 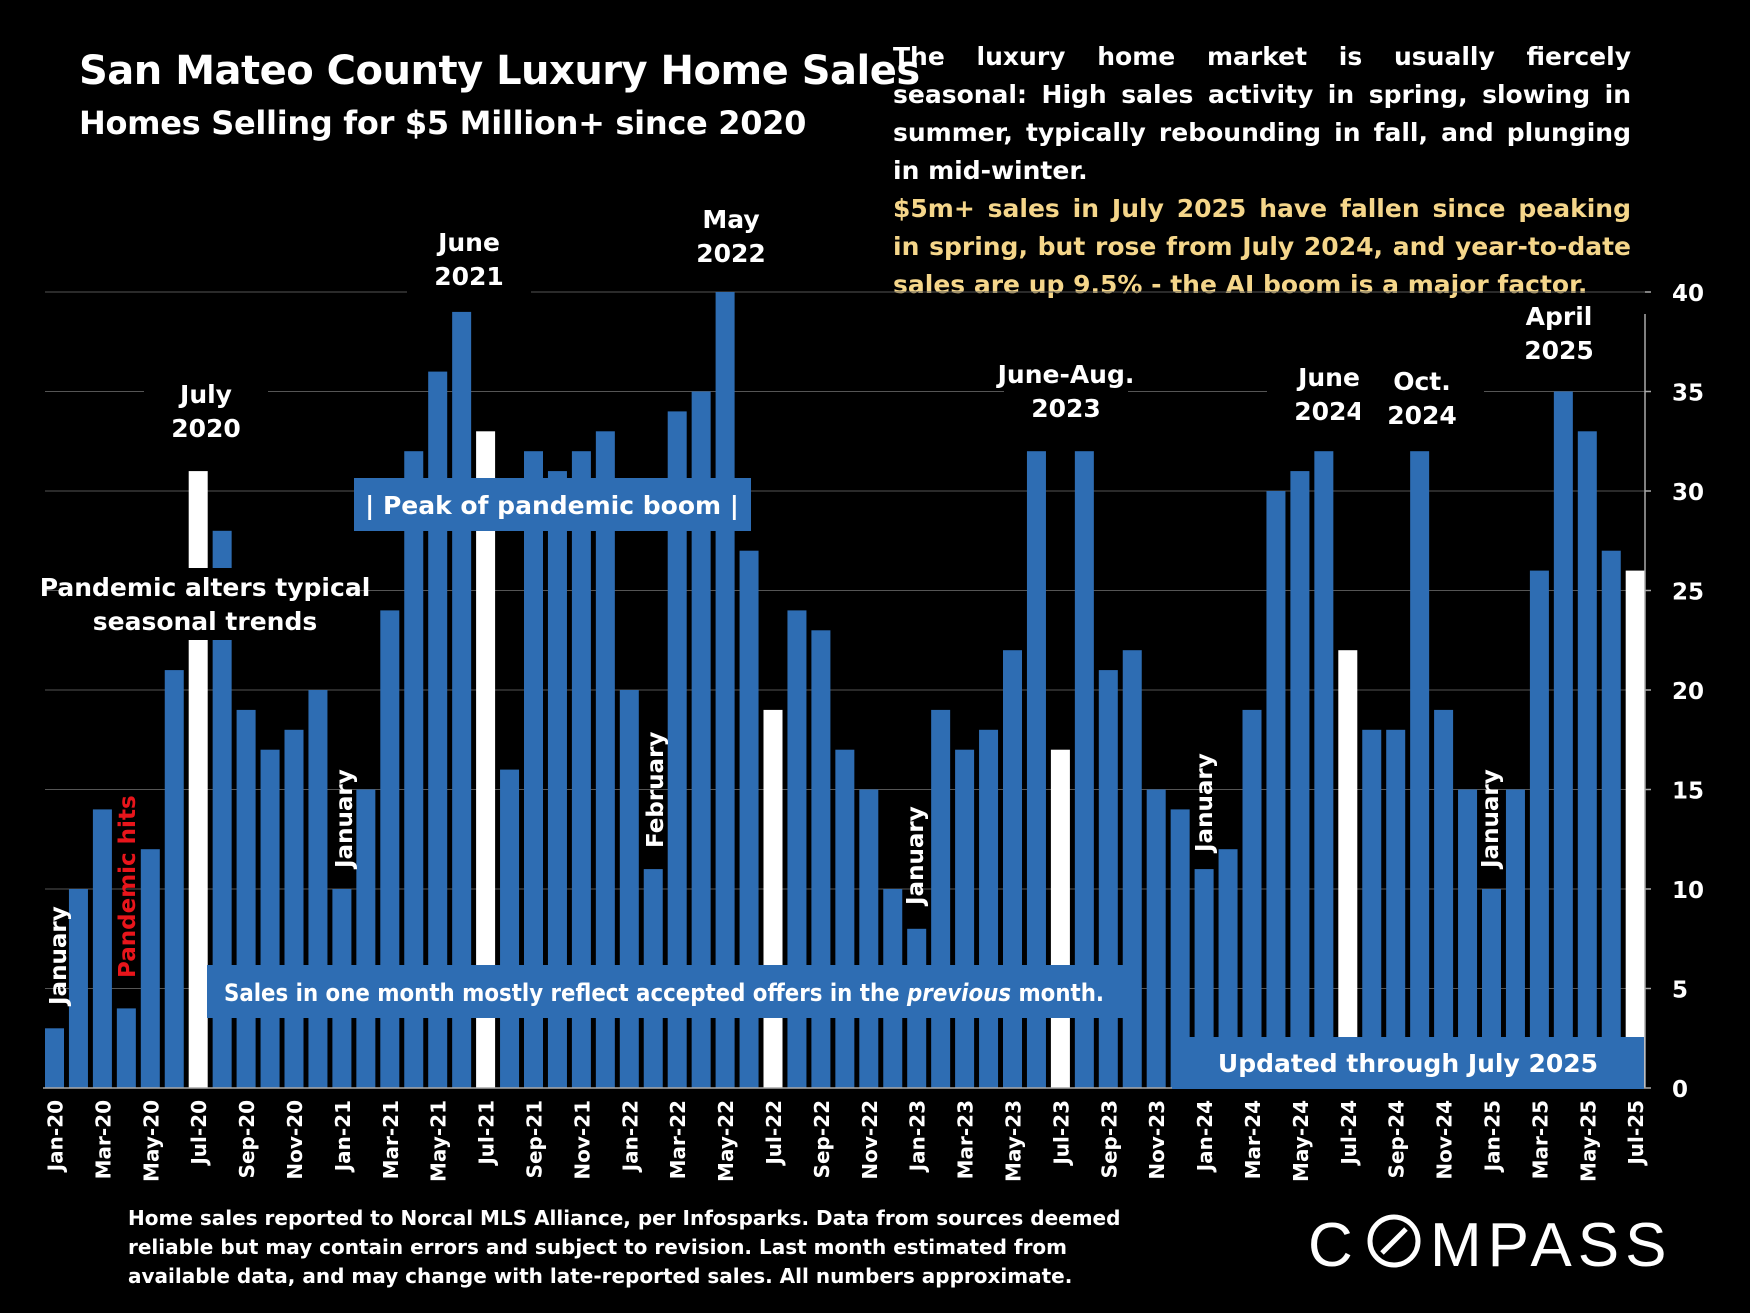 I want to click on peak-label: June, so click(x=468, y=242).